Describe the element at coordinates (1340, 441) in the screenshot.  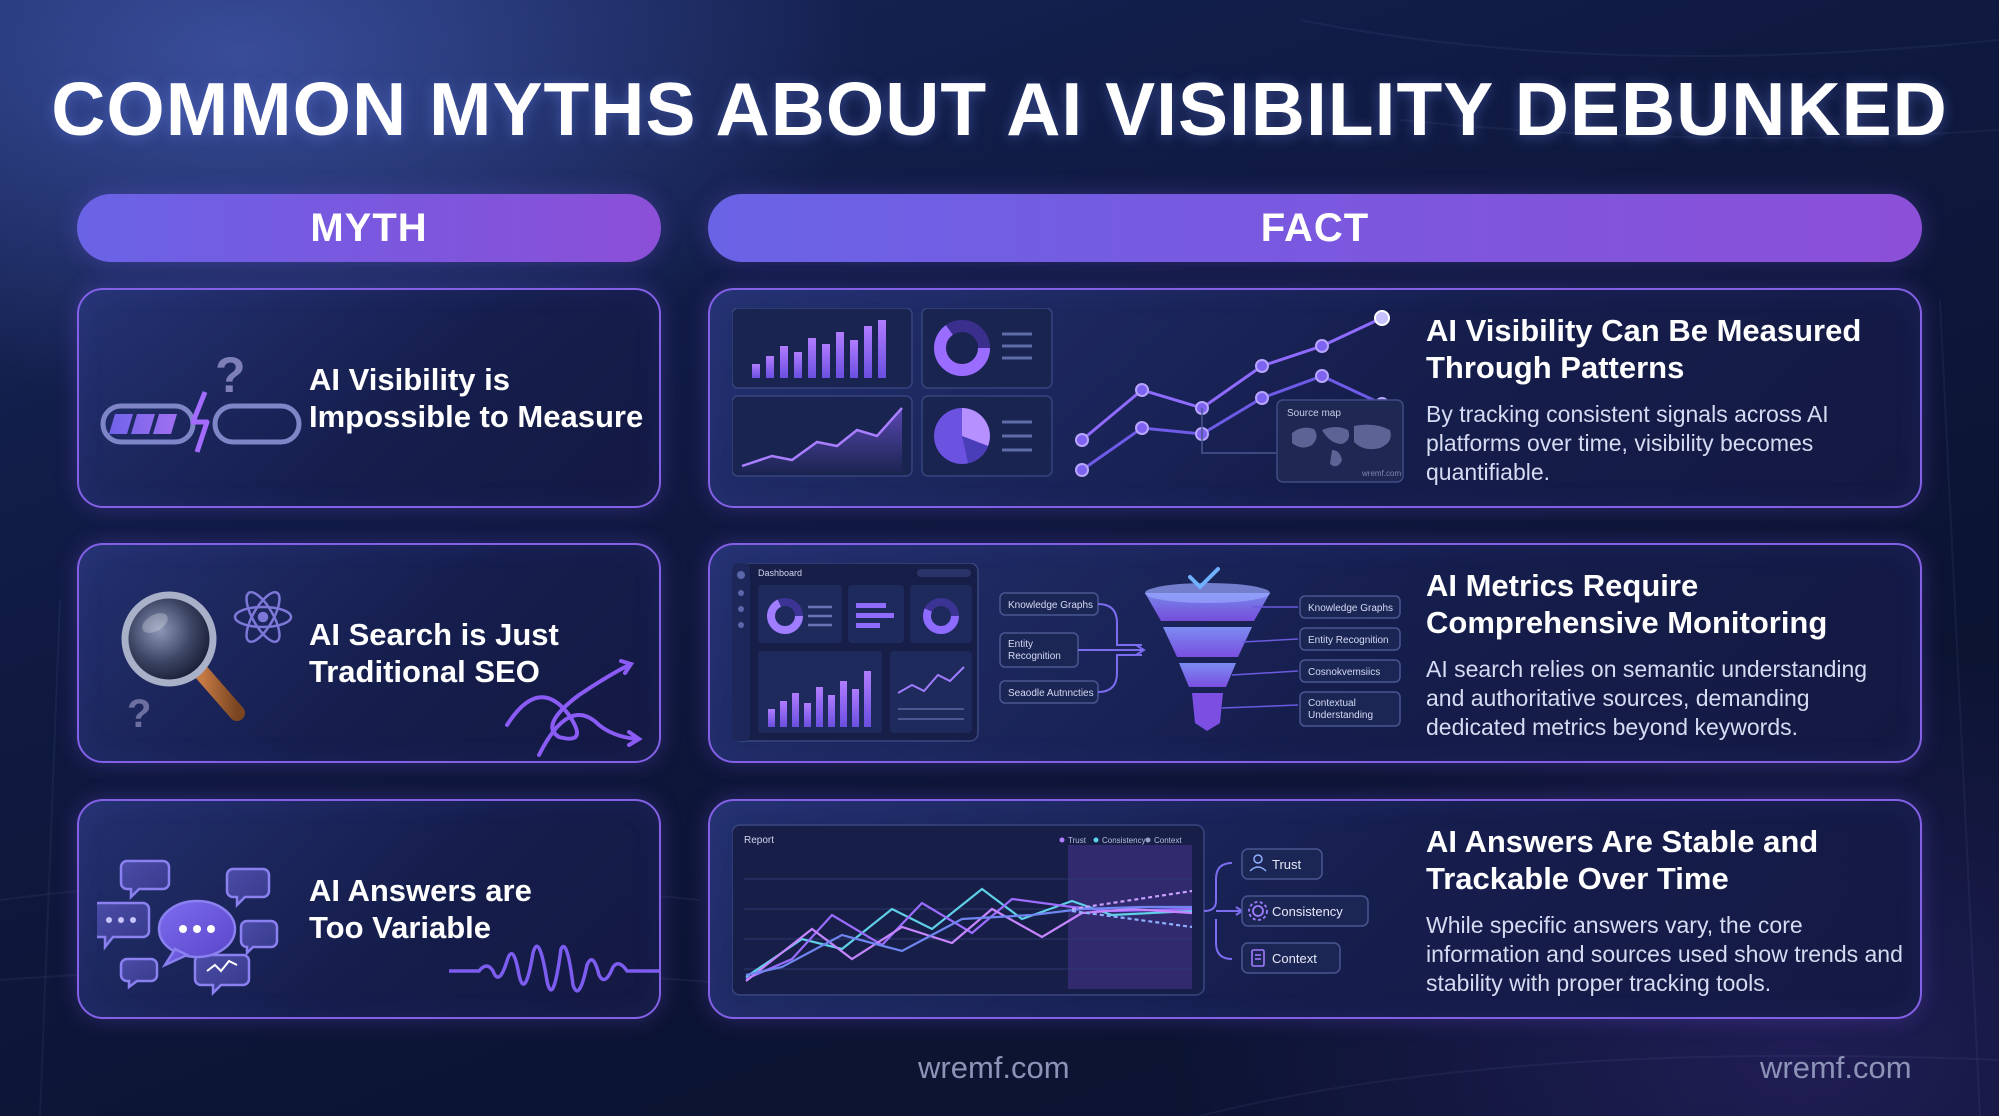
I see `source-map-panel: Source map wremf.com` at that location.